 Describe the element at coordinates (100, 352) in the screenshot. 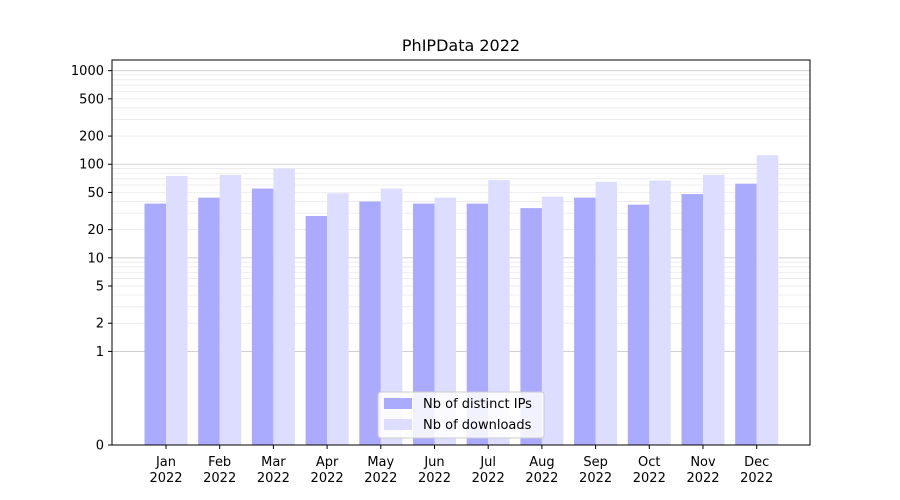

I see `y-tick-label: 1` at that location.